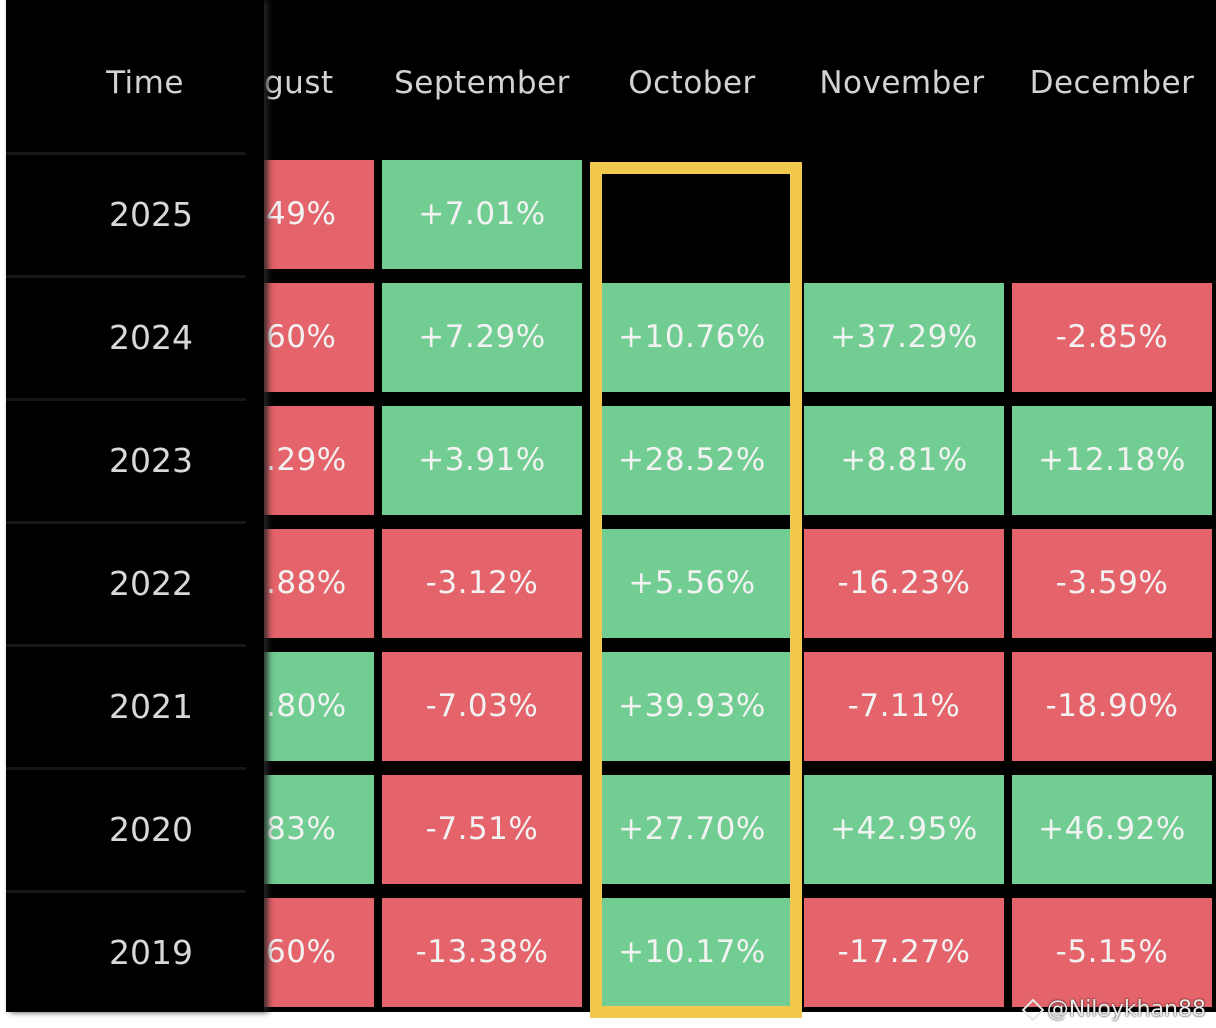  I want to click on cell-september: +7.29%, so click(482, 337).